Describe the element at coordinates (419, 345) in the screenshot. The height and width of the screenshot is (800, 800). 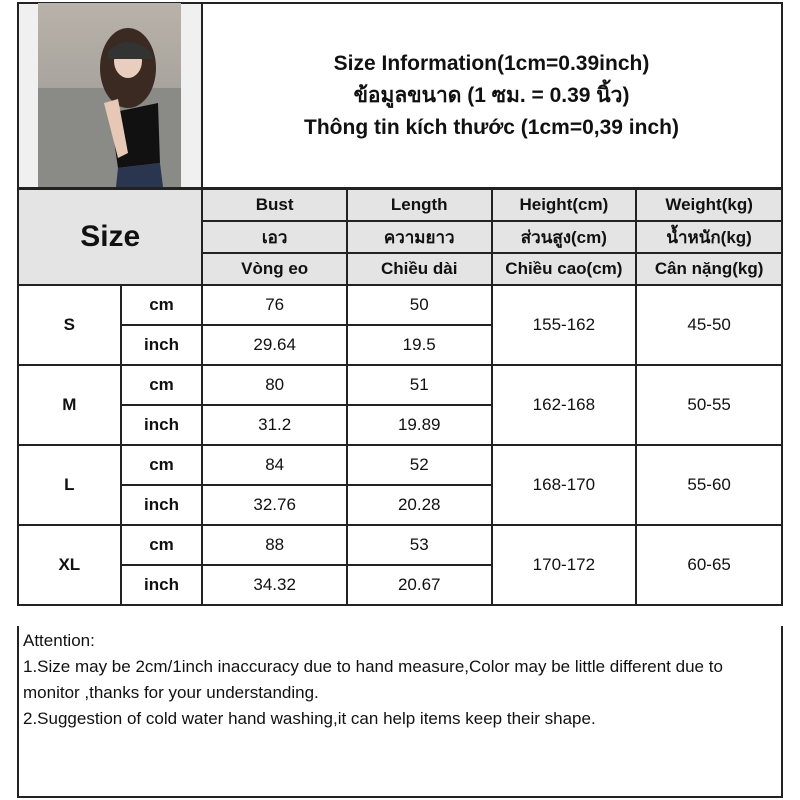
I see `length-inch: 19.5` at that location.